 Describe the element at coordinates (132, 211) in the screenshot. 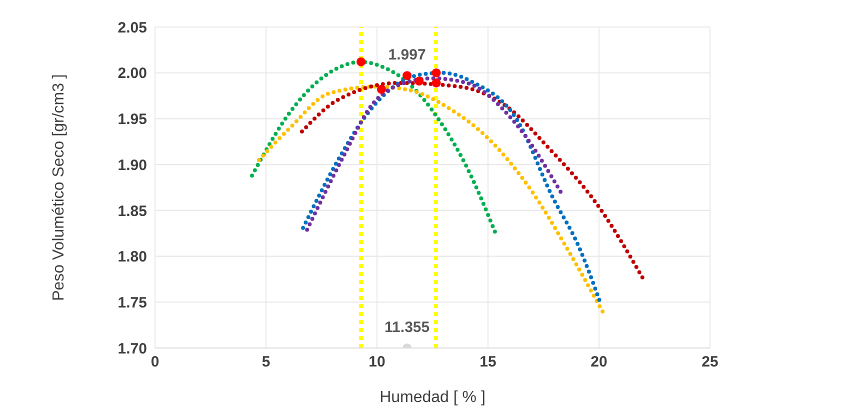

I see `y-tick-label: 1.85` at that location.